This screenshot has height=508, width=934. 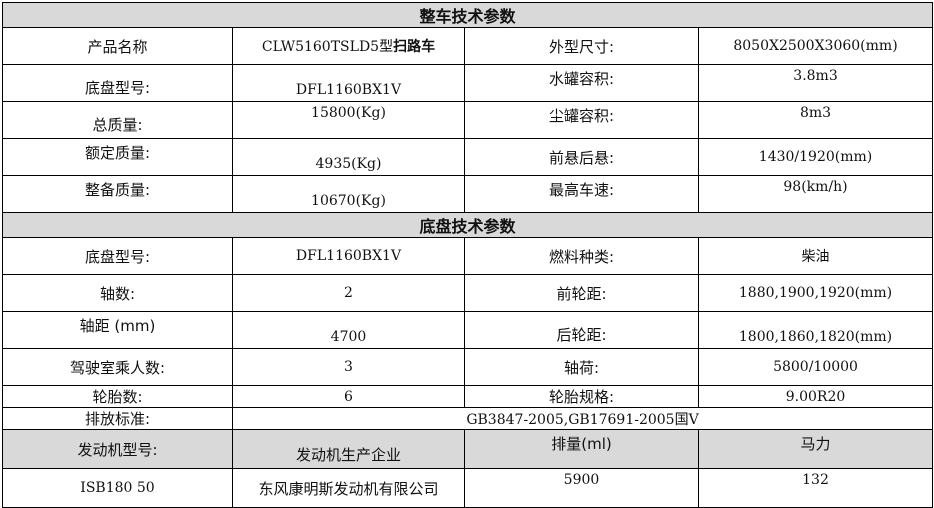 I want to click on label: 额定质量:, so click(x=117, y=157).